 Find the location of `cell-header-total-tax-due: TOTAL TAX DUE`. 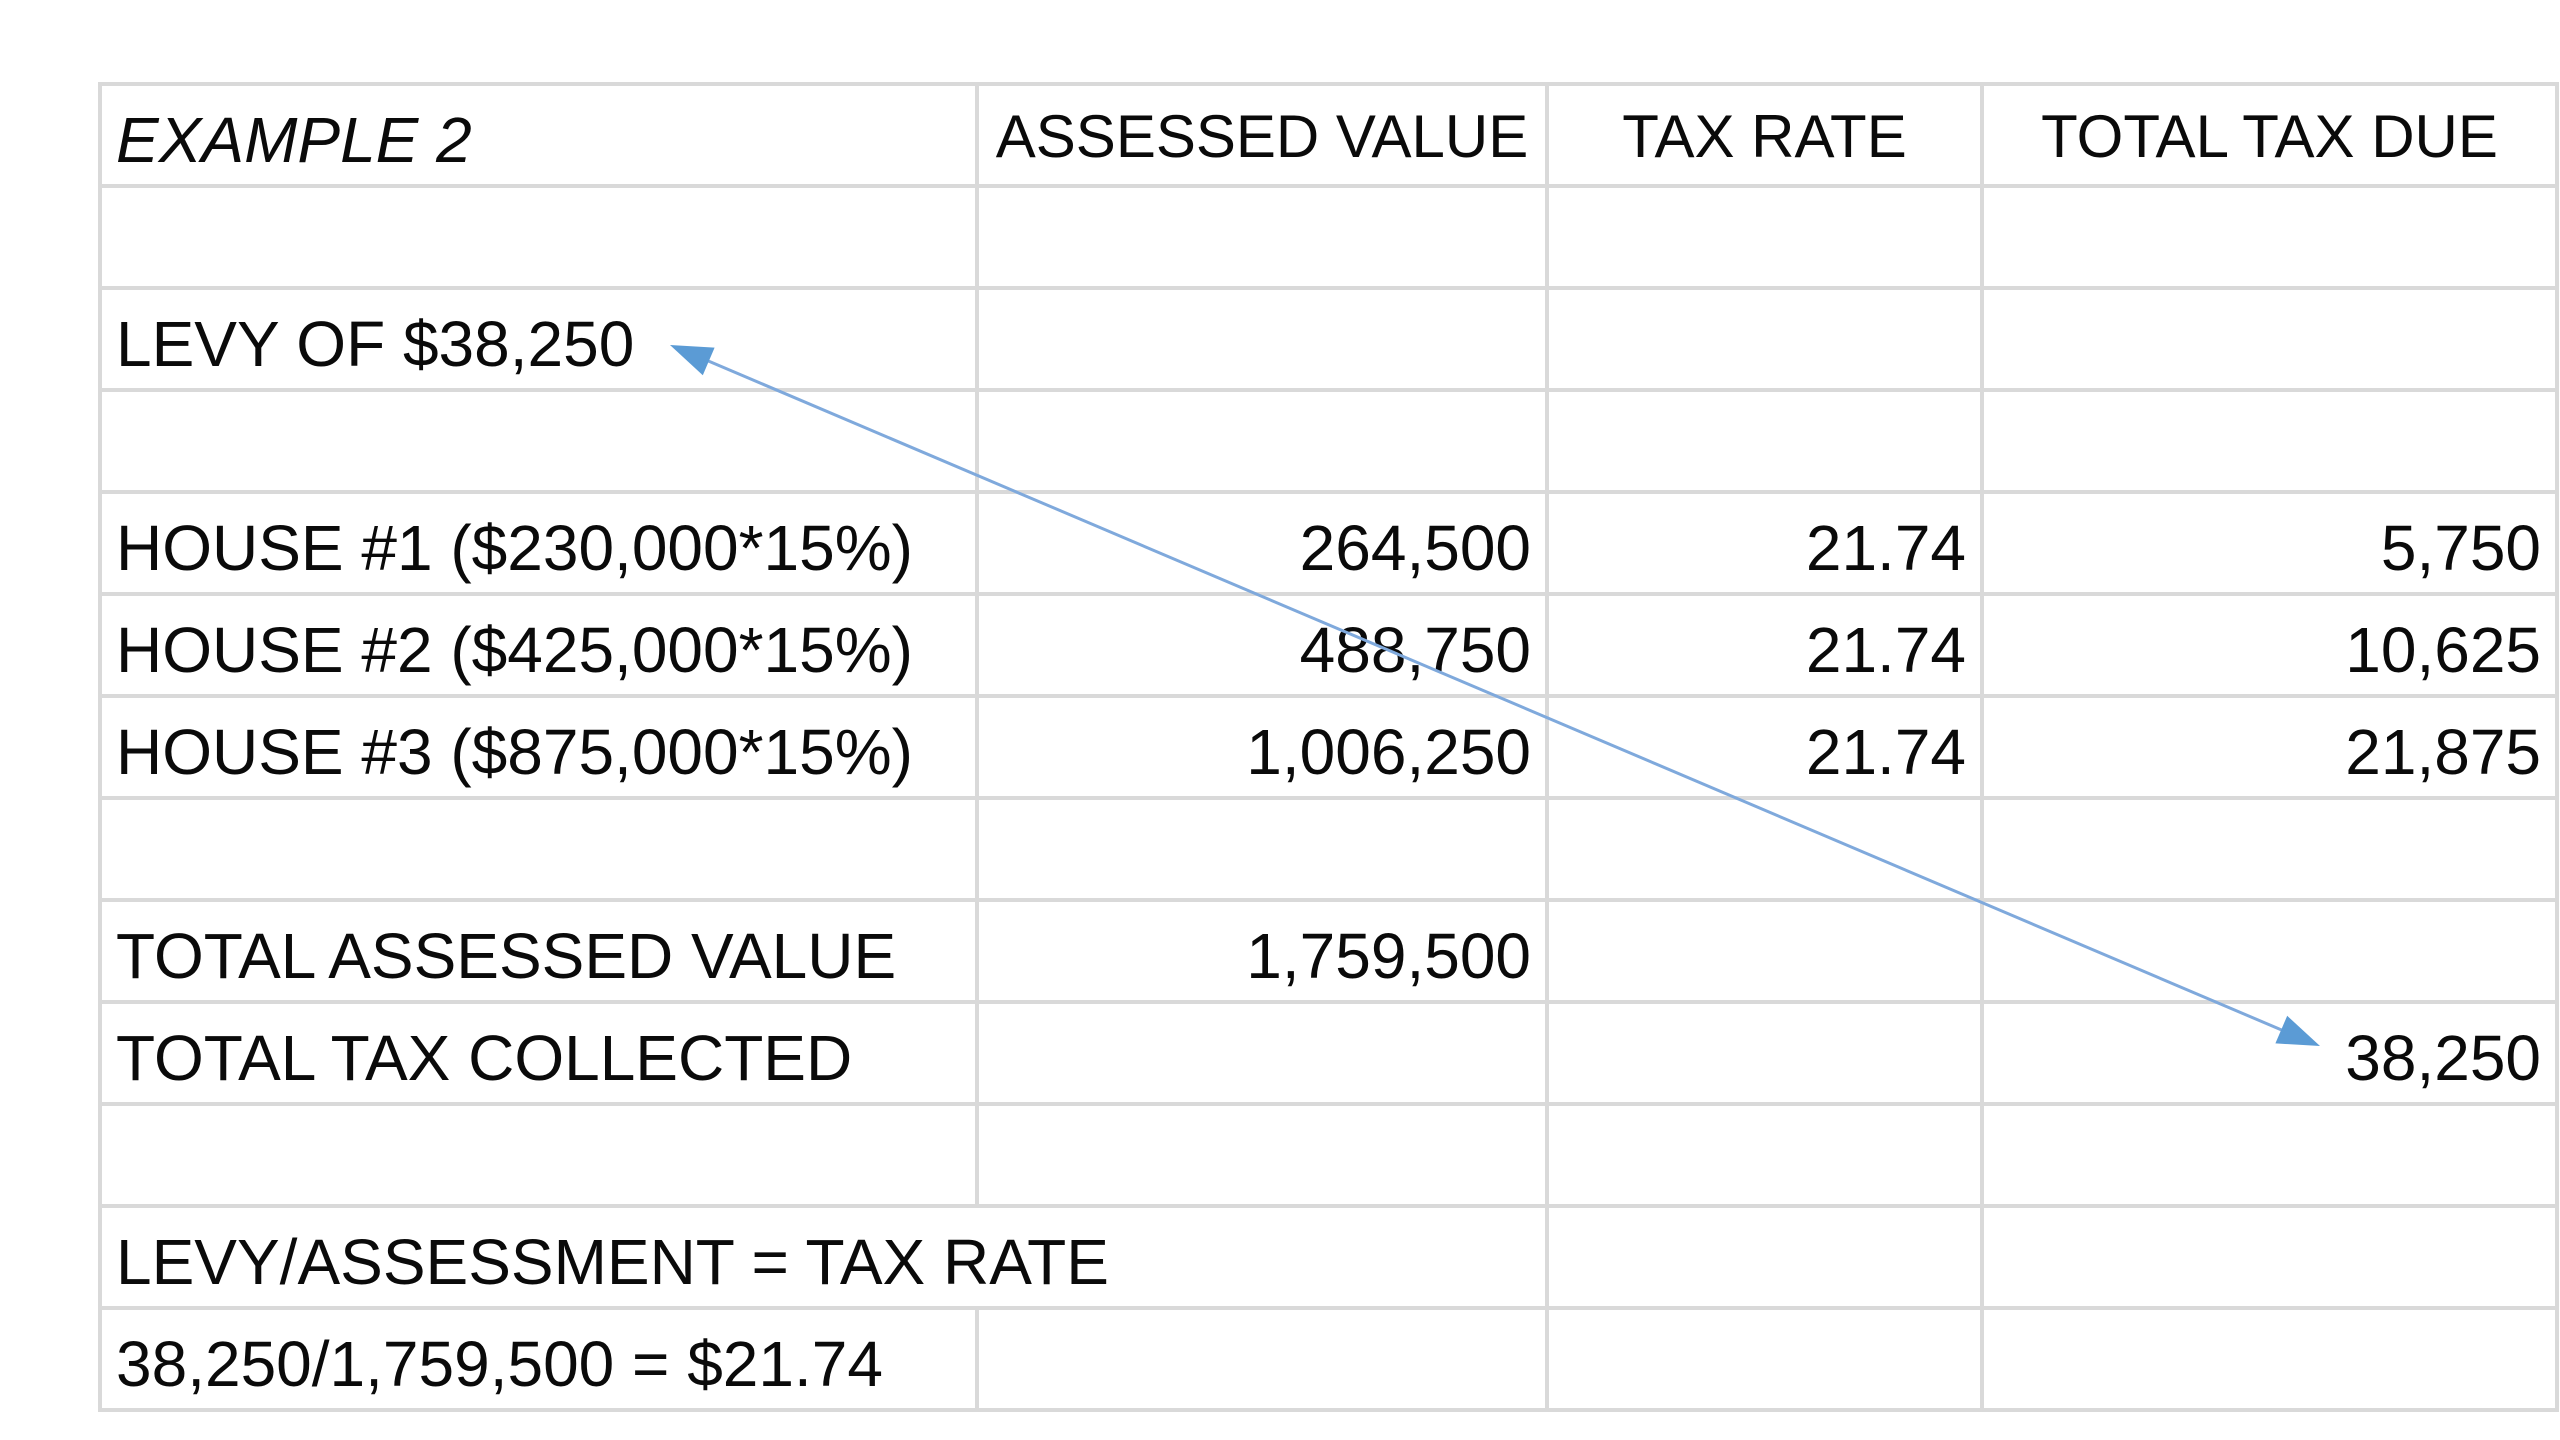

cell-header-total-tax-due: TOTAL TAX DUE is located at coordinates (2269, 135).